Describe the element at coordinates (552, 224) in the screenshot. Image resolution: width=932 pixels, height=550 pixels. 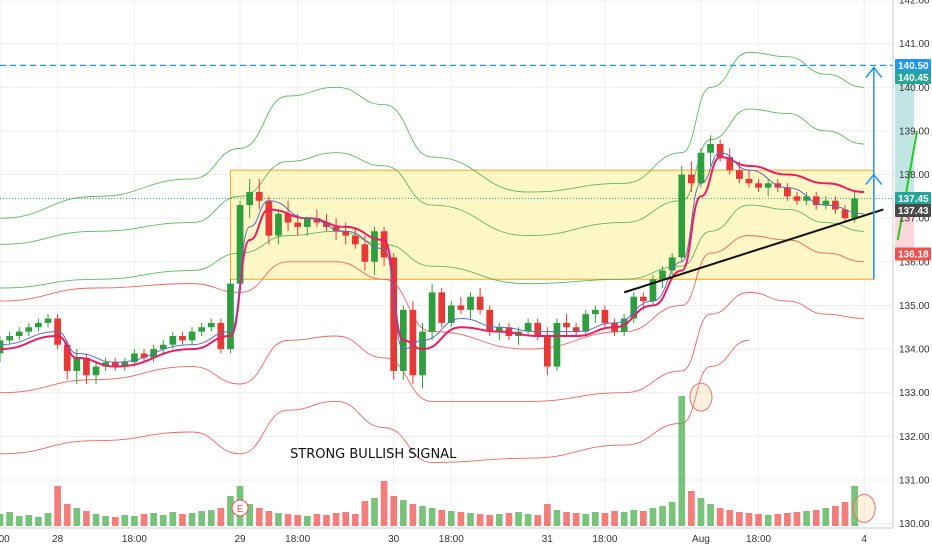
I see `range-box` at that location.